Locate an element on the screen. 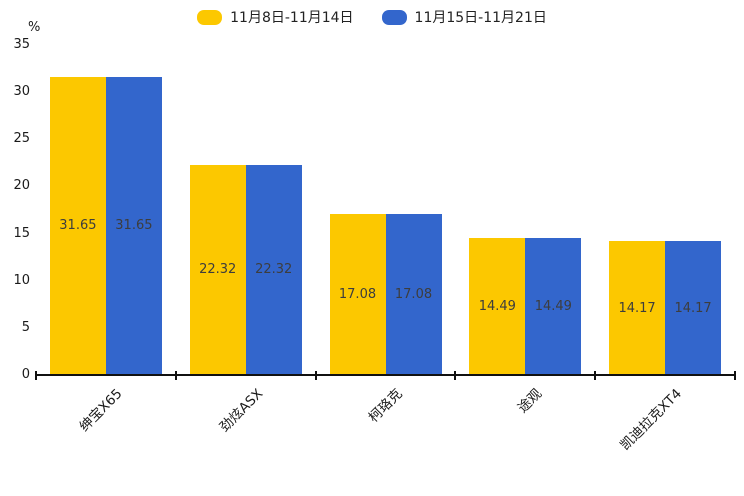  bar-柯珞克-series-1: 17.08 is located at coordinates (357, 294).